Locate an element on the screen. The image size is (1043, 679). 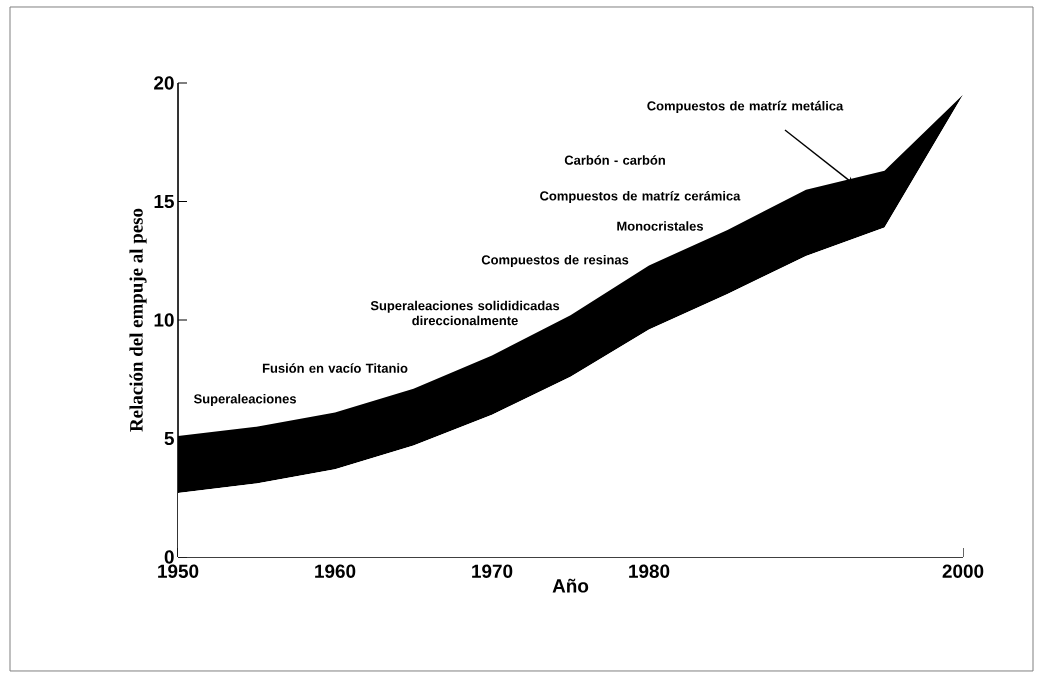
y-tick-label: 10 is located at coordinates (164, 320).